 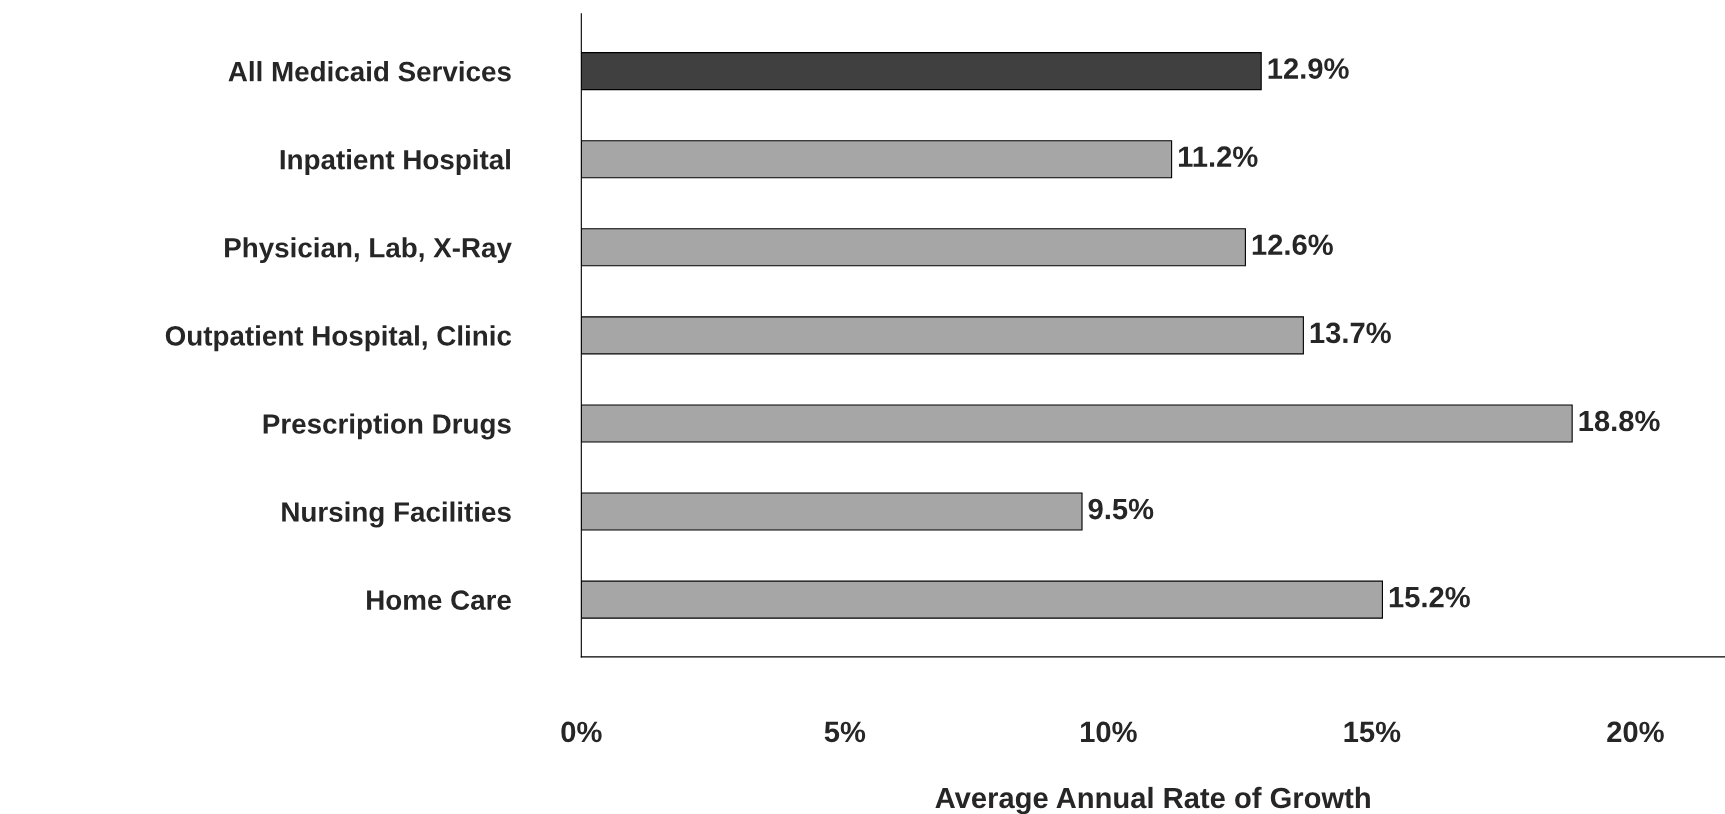 What do you see at coordinates (395, 162) in the screenshot?
I see `y-tick-label: Inpatient Hospital` at bounding box center [395, 162].